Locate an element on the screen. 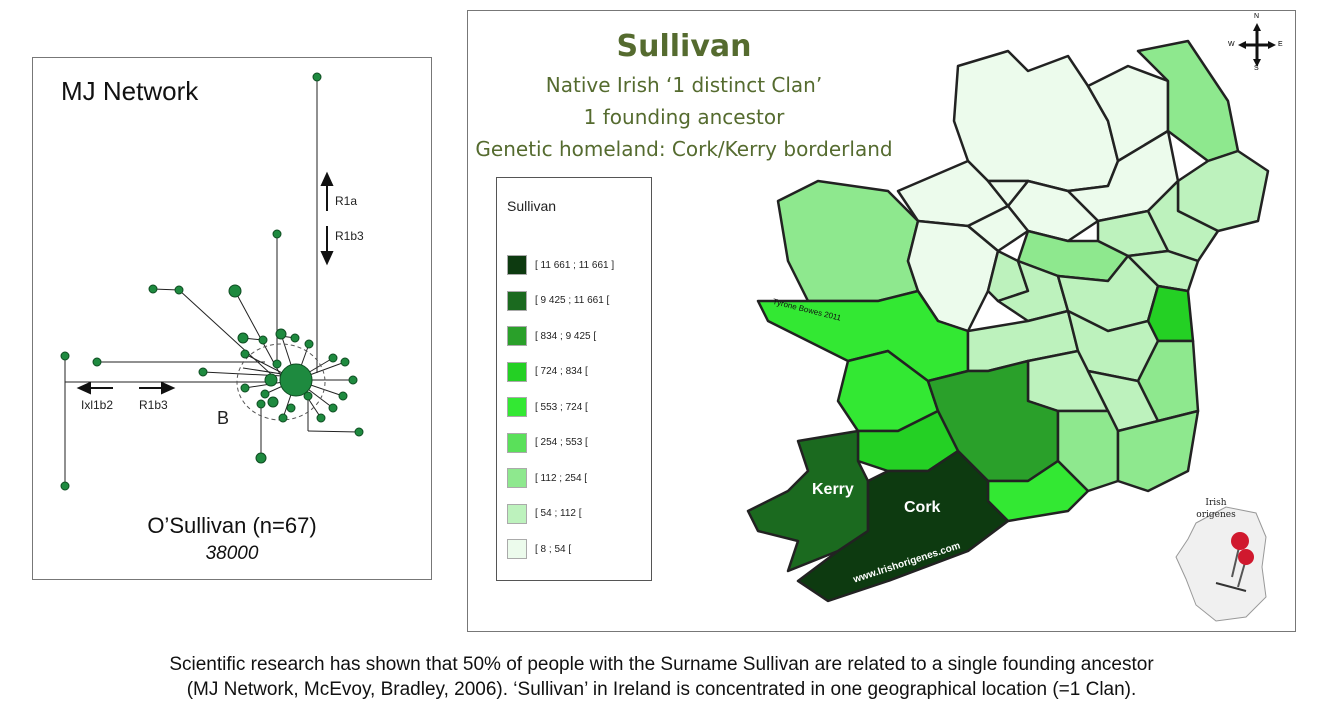  map-subtitle-homeland: Genetic homeland: Cork/Kerry borderland is located at coordinates (684, 149).